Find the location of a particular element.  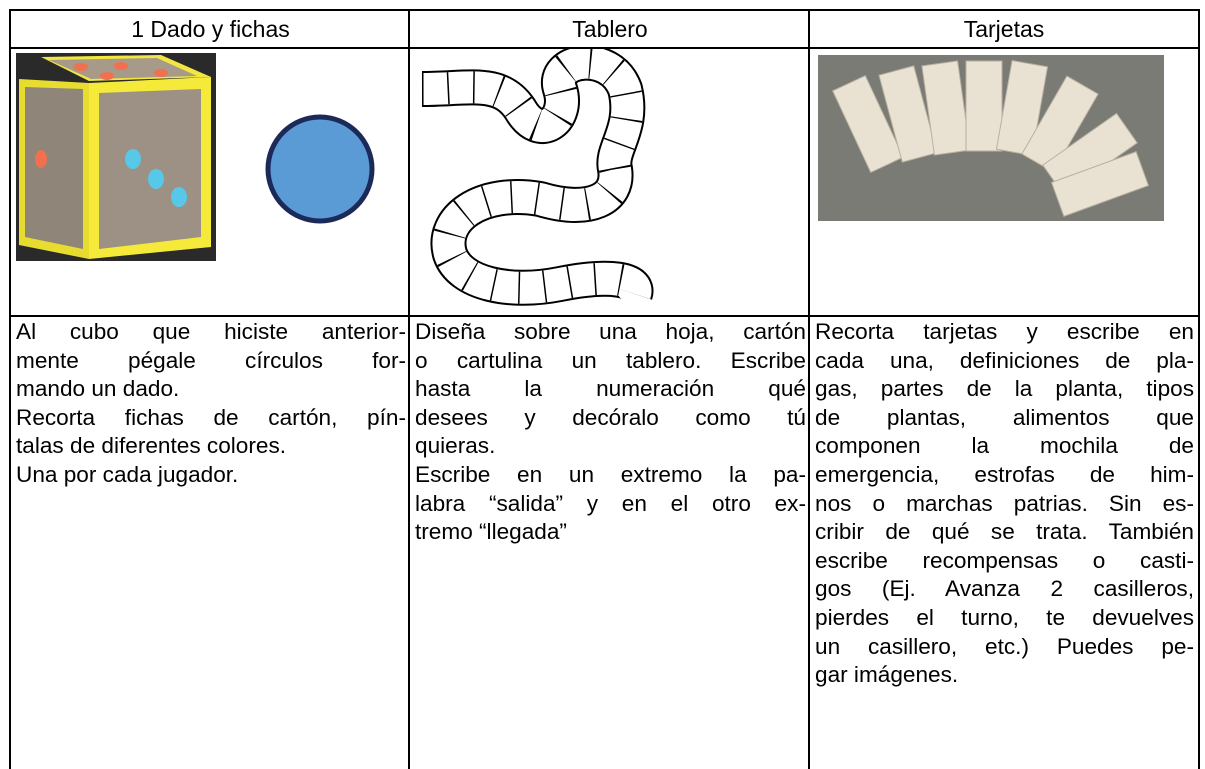

text-line: escribe recompensas o casti- is located at coordinates (1004, 560).